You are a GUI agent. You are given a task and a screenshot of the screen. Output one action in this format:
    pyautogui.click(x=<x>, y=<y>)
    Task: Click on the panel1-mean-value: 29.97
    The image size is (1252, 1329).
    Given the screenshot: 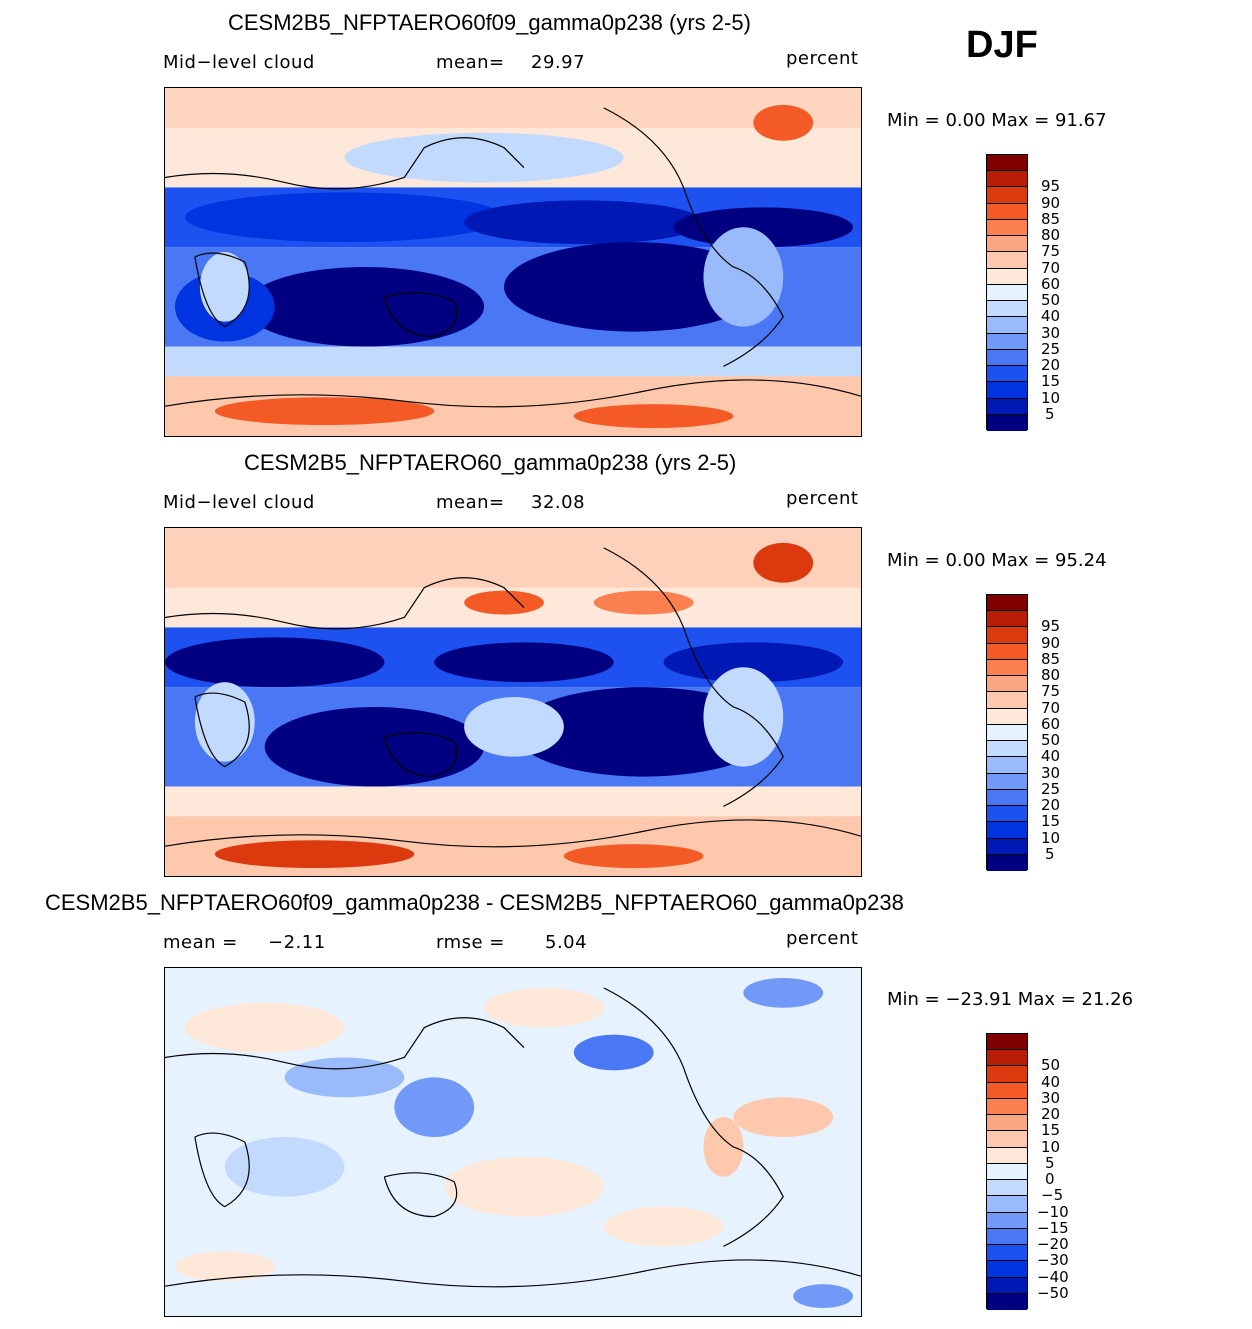 What is the action you would take?
    pyautogui.click(x=558, y=62)
    